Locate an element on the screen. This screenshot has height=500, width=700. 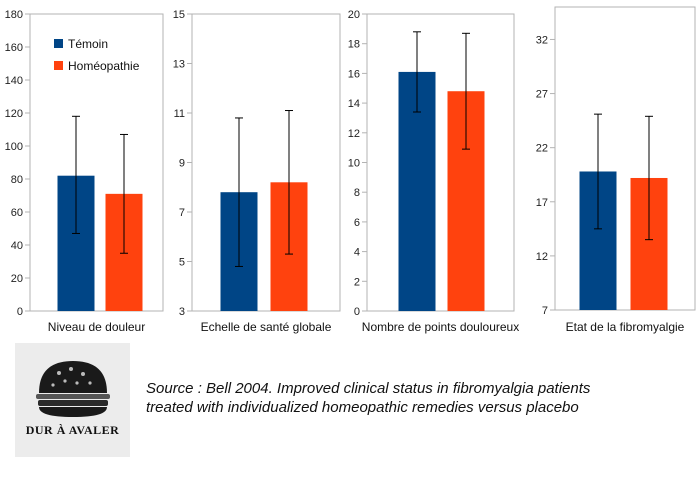
y-tick-label-3-5: 10 is located at coordinates (354, 164).